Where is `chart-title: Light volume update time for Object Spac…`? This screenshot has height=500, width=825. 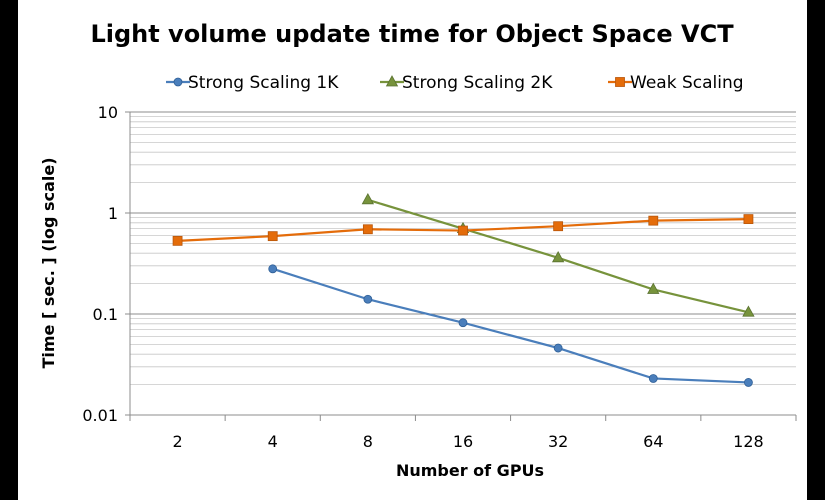 chart-title: Light volume update time for Object Spac… is located at coordinates (412, 34).